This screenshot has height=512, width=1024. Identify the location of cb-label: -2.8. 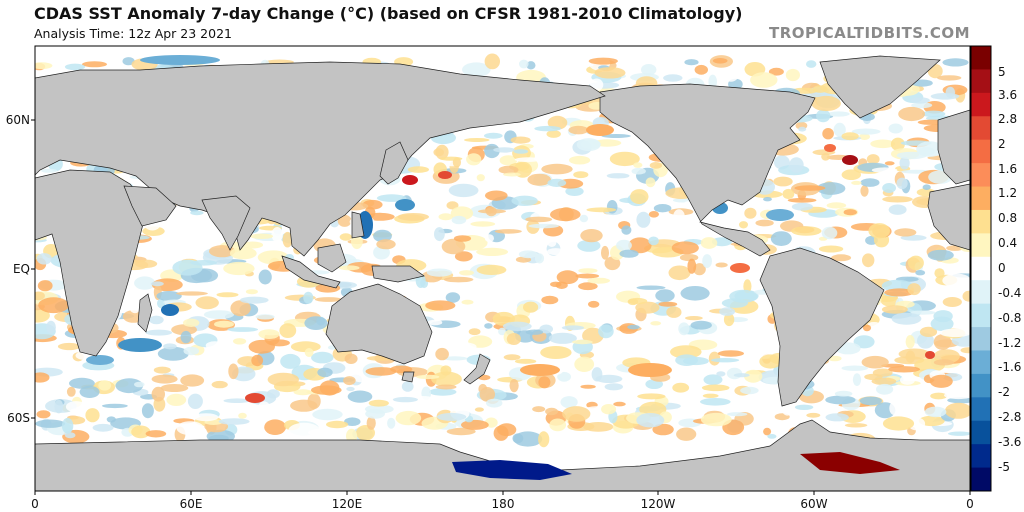
(1009, 417).